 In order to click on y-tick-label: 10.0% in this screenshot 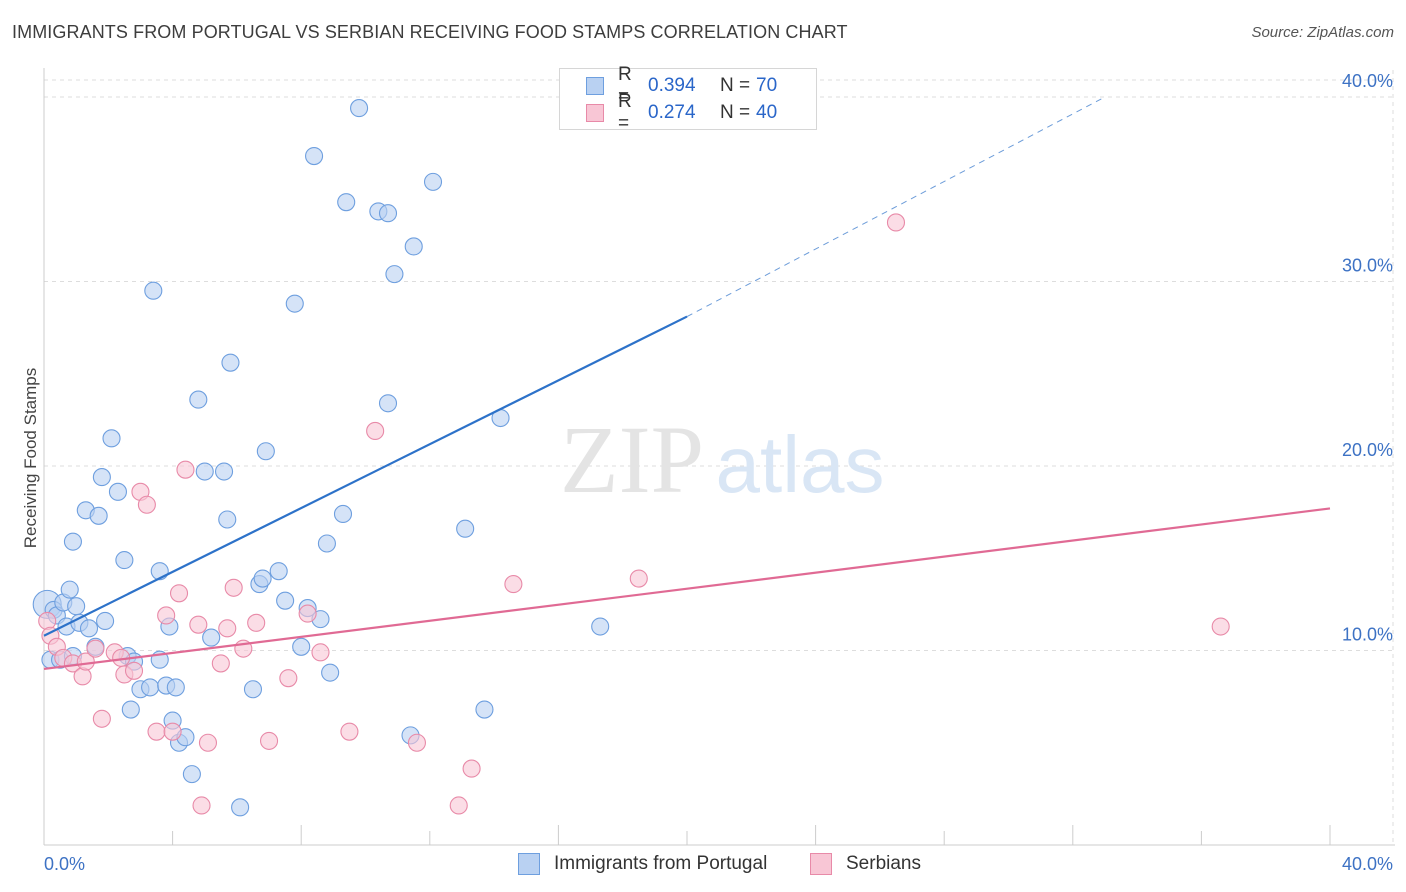, I will do `click(1367, 635)`.